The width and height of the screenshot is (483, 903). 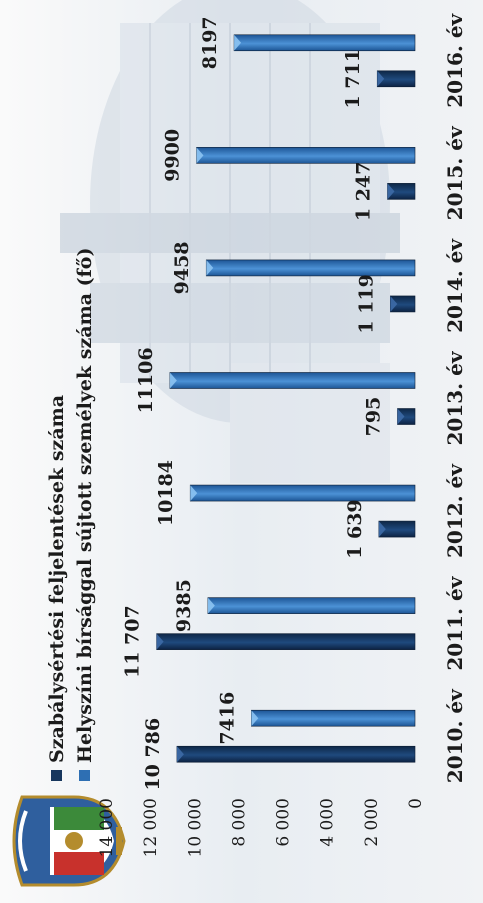 What do you see at coordinates (455, 510) in the screenshot?
I see `x-category-label: 2012. év` at bounding box center [455, 510].